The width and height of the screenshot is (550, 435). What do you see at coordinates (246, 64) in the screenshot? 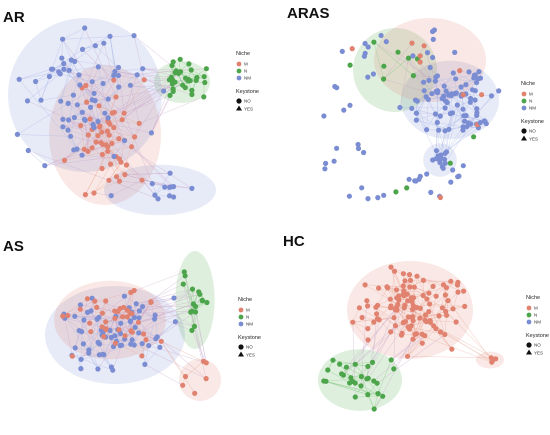
I see `legend-label-m: M` at bounding box center [246, 64].